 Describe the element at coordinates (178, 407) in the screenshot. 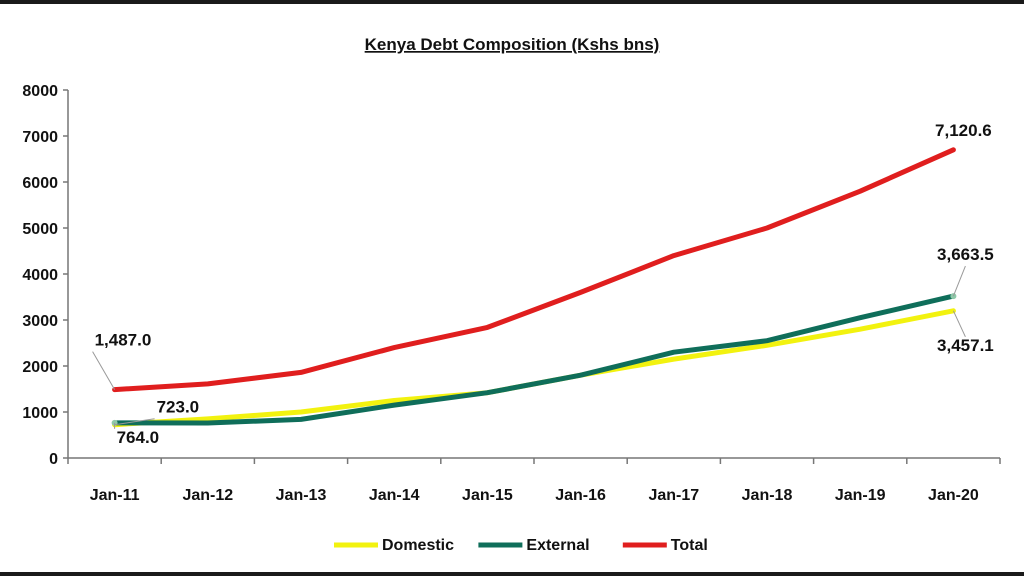

I see `data-label: 723.0` at that location.